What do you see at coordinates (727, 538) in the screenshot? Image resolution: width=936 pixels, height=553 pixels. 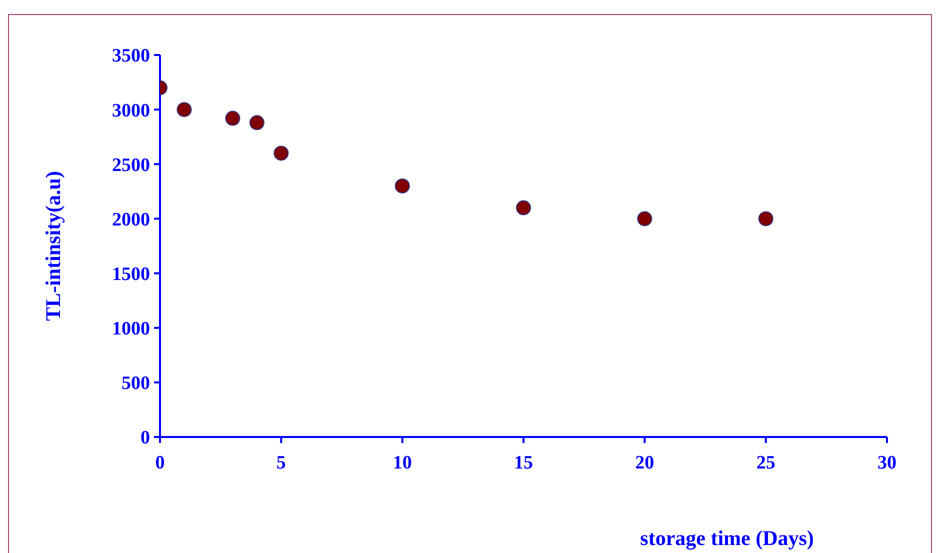 I see `x-axis-title: storage time (Days)` at bounding box center [727, 538].